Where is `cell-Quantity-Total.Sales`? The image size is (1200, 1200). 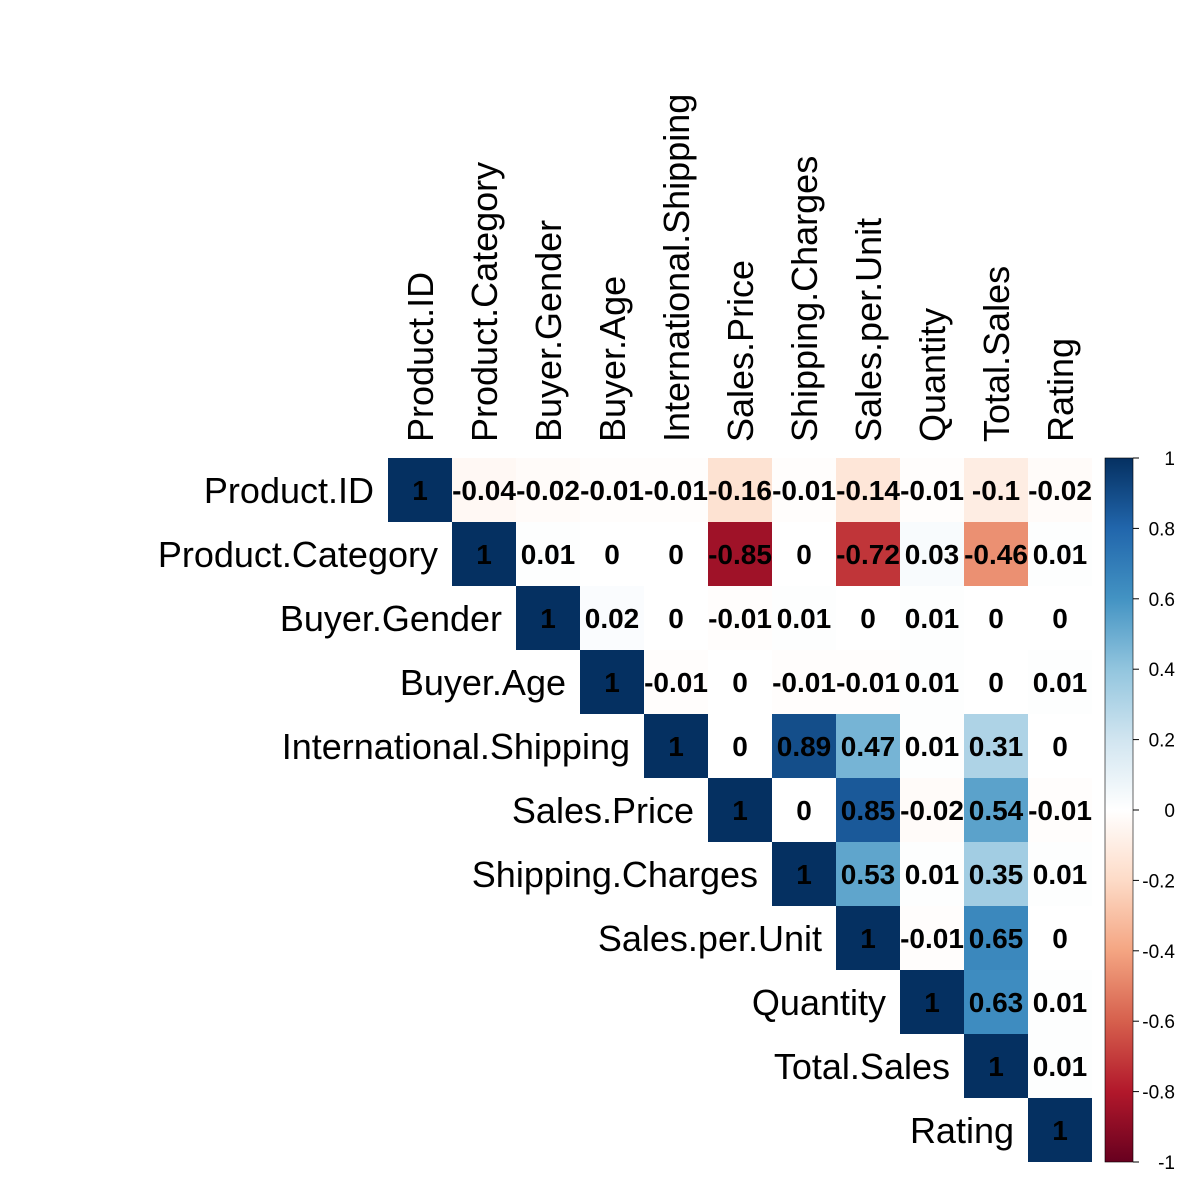 cell-Quantity-Total.Sales is located at coordinates (996, 1002).